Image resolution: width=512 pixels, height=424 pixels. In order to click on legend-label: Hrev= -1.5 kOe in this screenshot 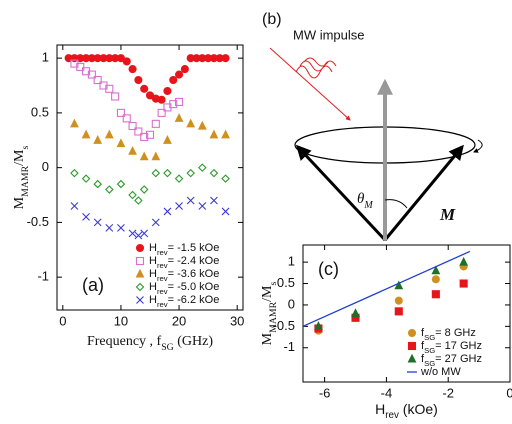, I will do `click(184, 249)`.